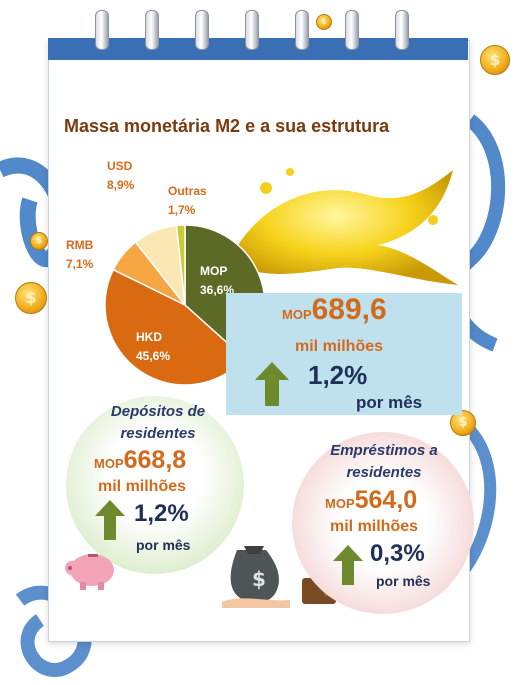 Image resolution: width=525 pixels, height=685 pixels. What do you see at coordinates (149, 337) in the screenshot?
I see `pie-label-hkd-name: HKD` at bounding box center [149, 337].